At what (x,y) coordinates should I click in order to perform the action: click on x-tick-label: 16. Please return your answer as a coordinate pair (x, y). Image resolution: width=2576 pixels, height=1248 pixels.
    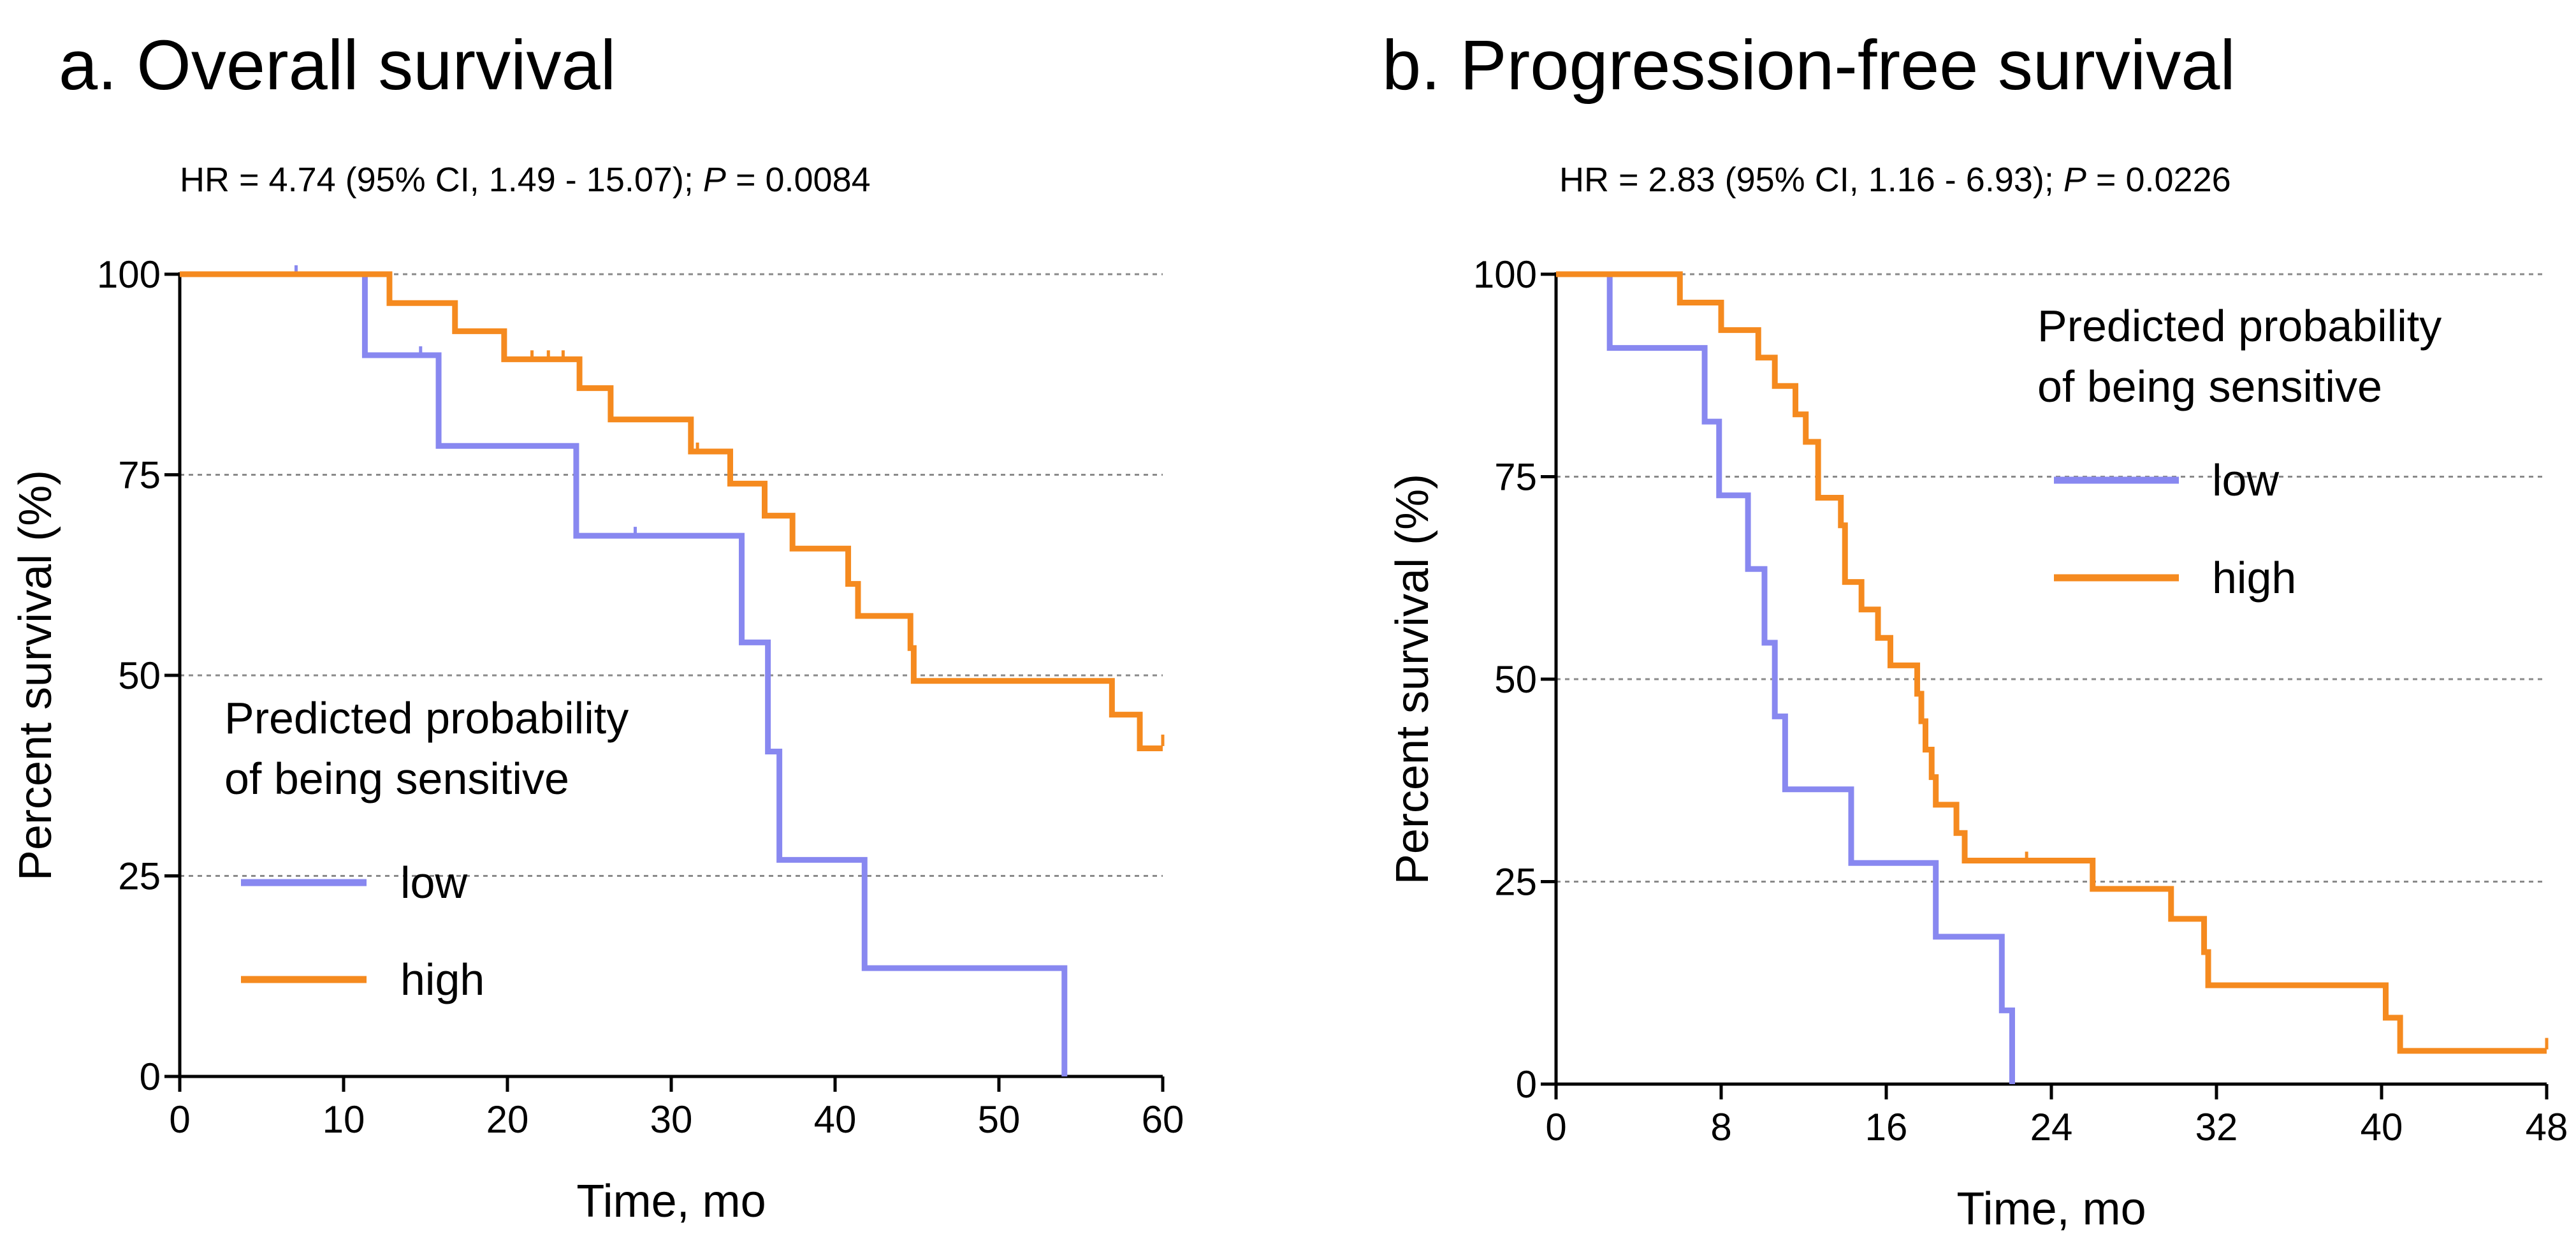
    Looking at the image, I should click on (1886, 1127).